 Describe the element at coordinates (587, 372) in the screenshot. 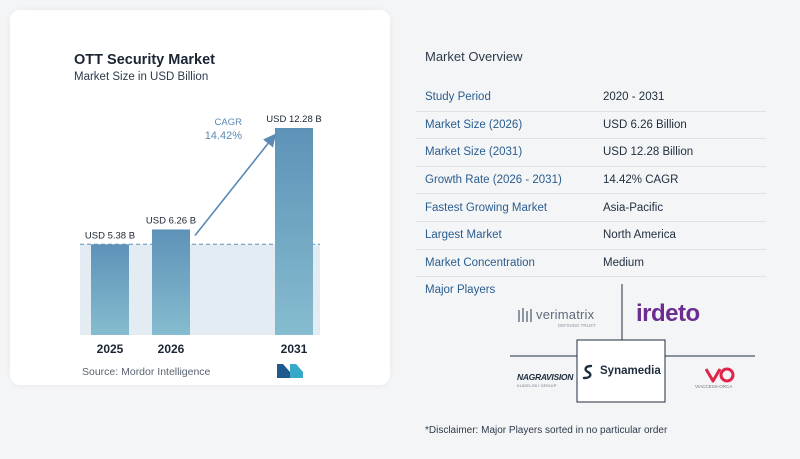

I see `synamedia-icon` at that location.